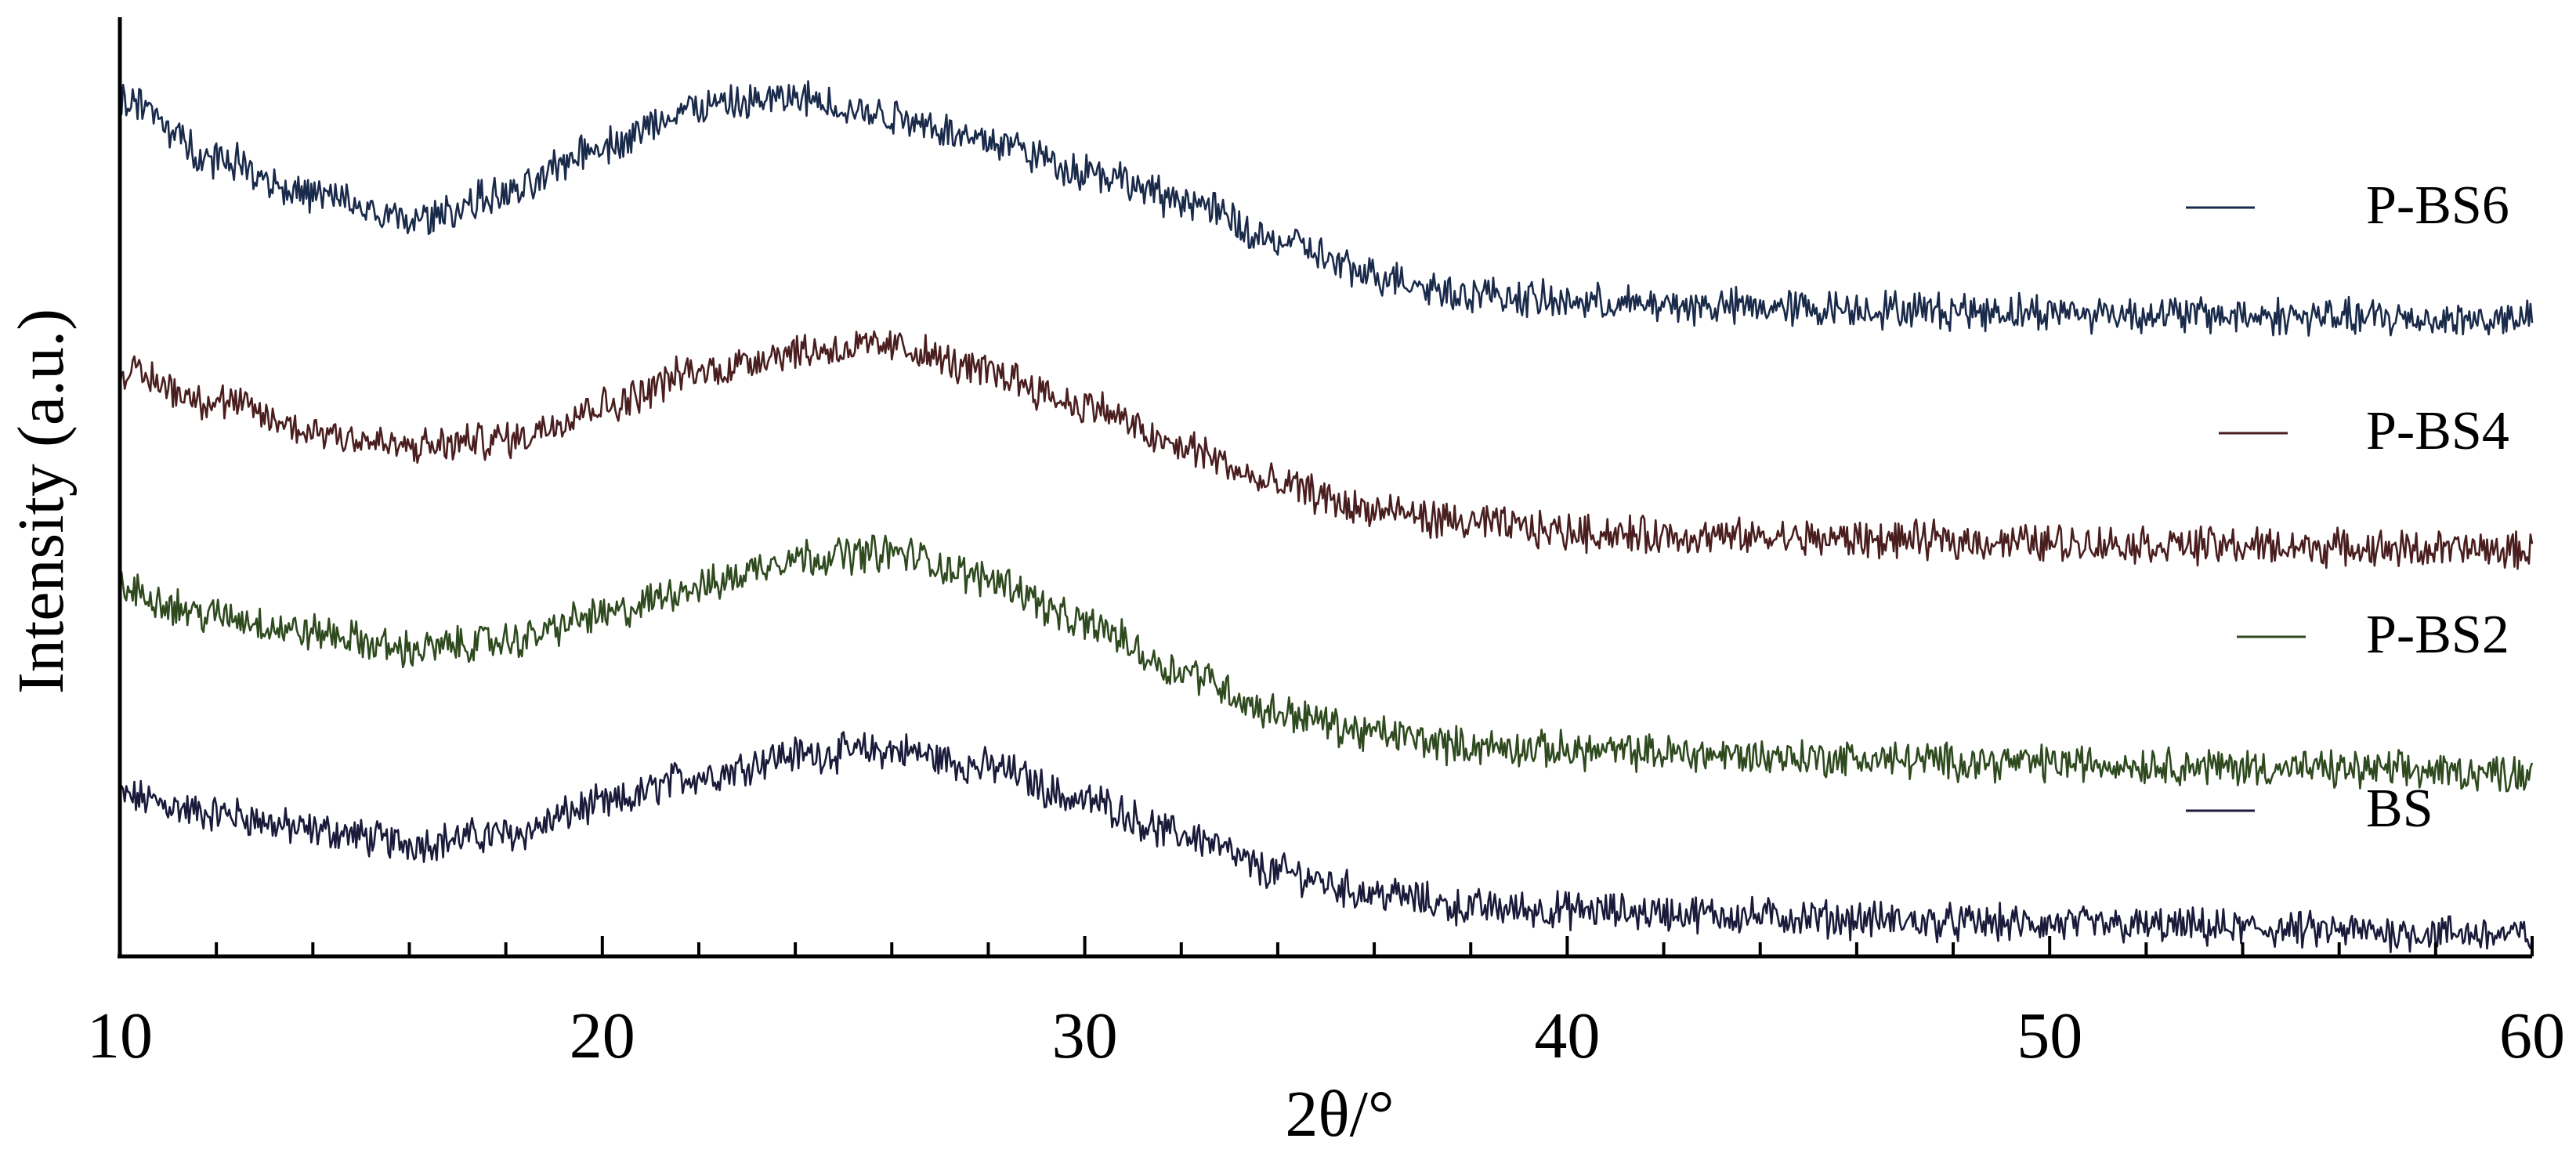  I want to click on x-axis-title: 2θ/°, so click(1339, 1114).